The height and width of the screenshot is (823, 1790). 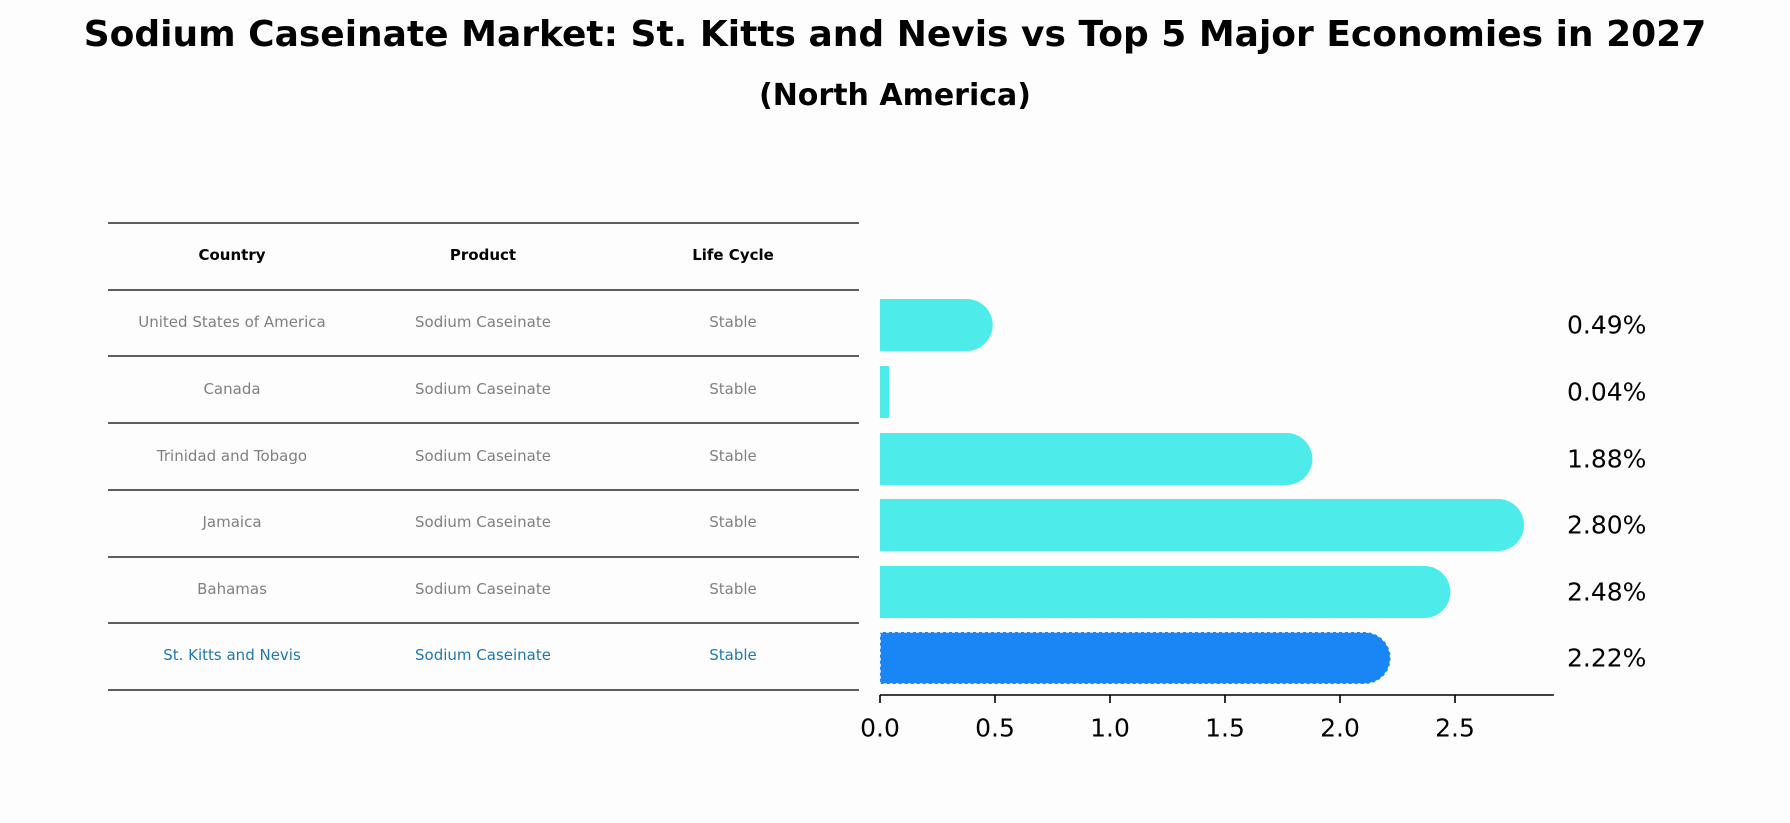 What do you see at coordinates (232, 589) in the screenshot?
I see `table-cell-country: Bahamas` at bounding box center [232, 589].